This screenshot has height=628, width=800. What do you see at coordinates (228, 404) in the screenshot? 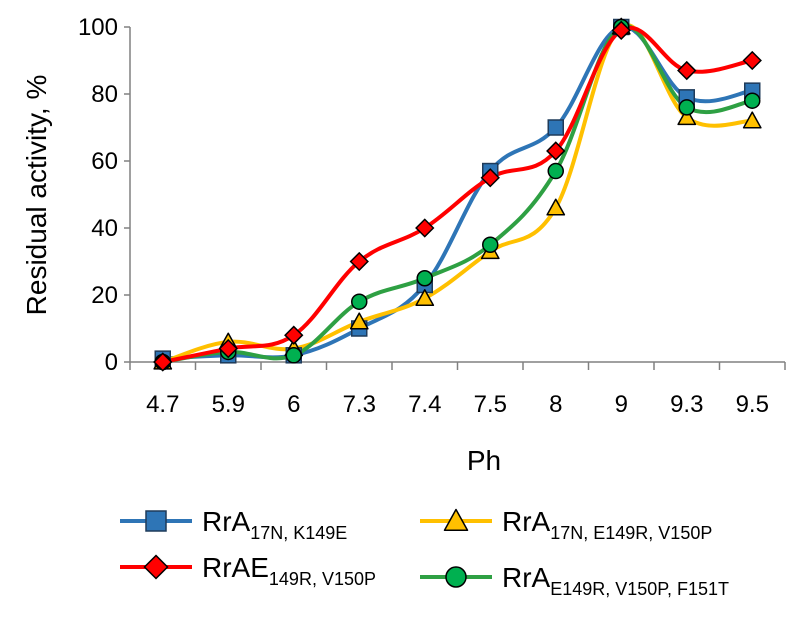
I see `x-tick-label: 5.9` at bounding box center [228, 404].